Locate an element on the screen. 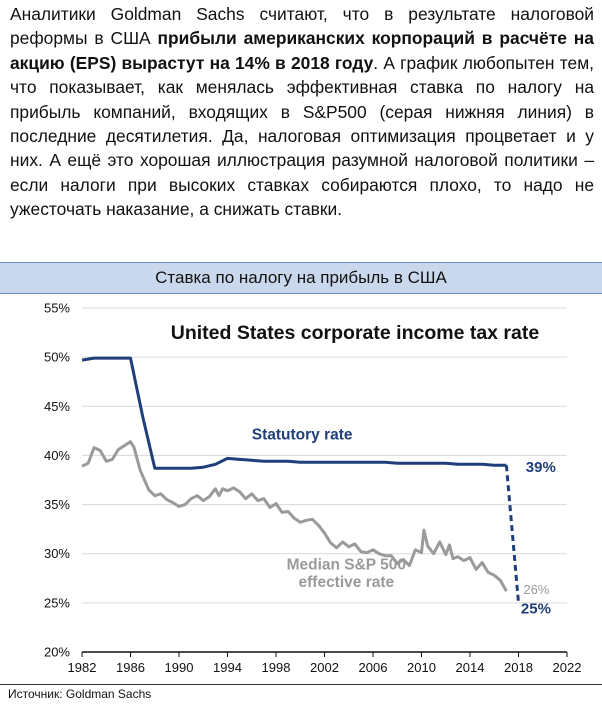 Image resolution: width=602 pixels, height=705 pixels. statutory-projected-label: 25% is located at coordinates (536, 609).